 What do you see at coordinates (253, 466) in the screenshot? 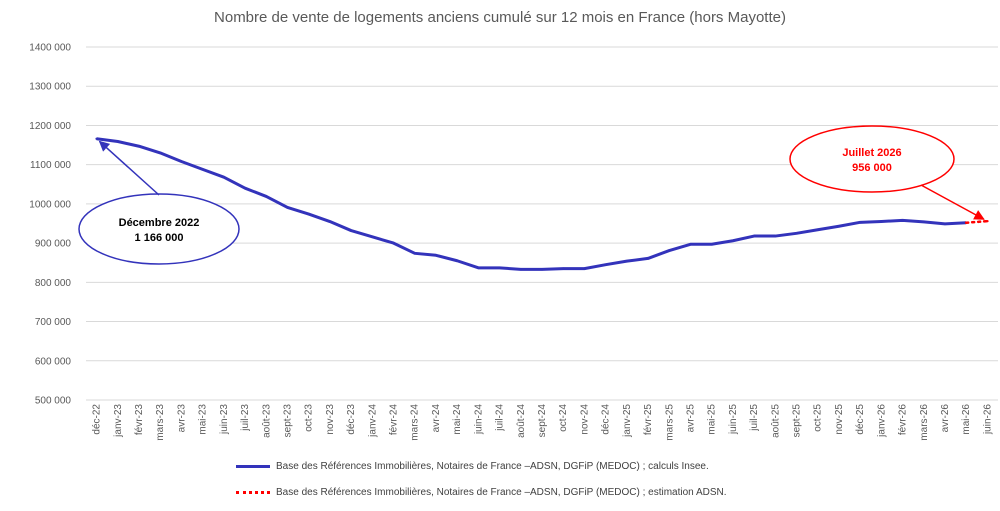
I see `legend-swatch-solid` at bounding box center [253, 466].